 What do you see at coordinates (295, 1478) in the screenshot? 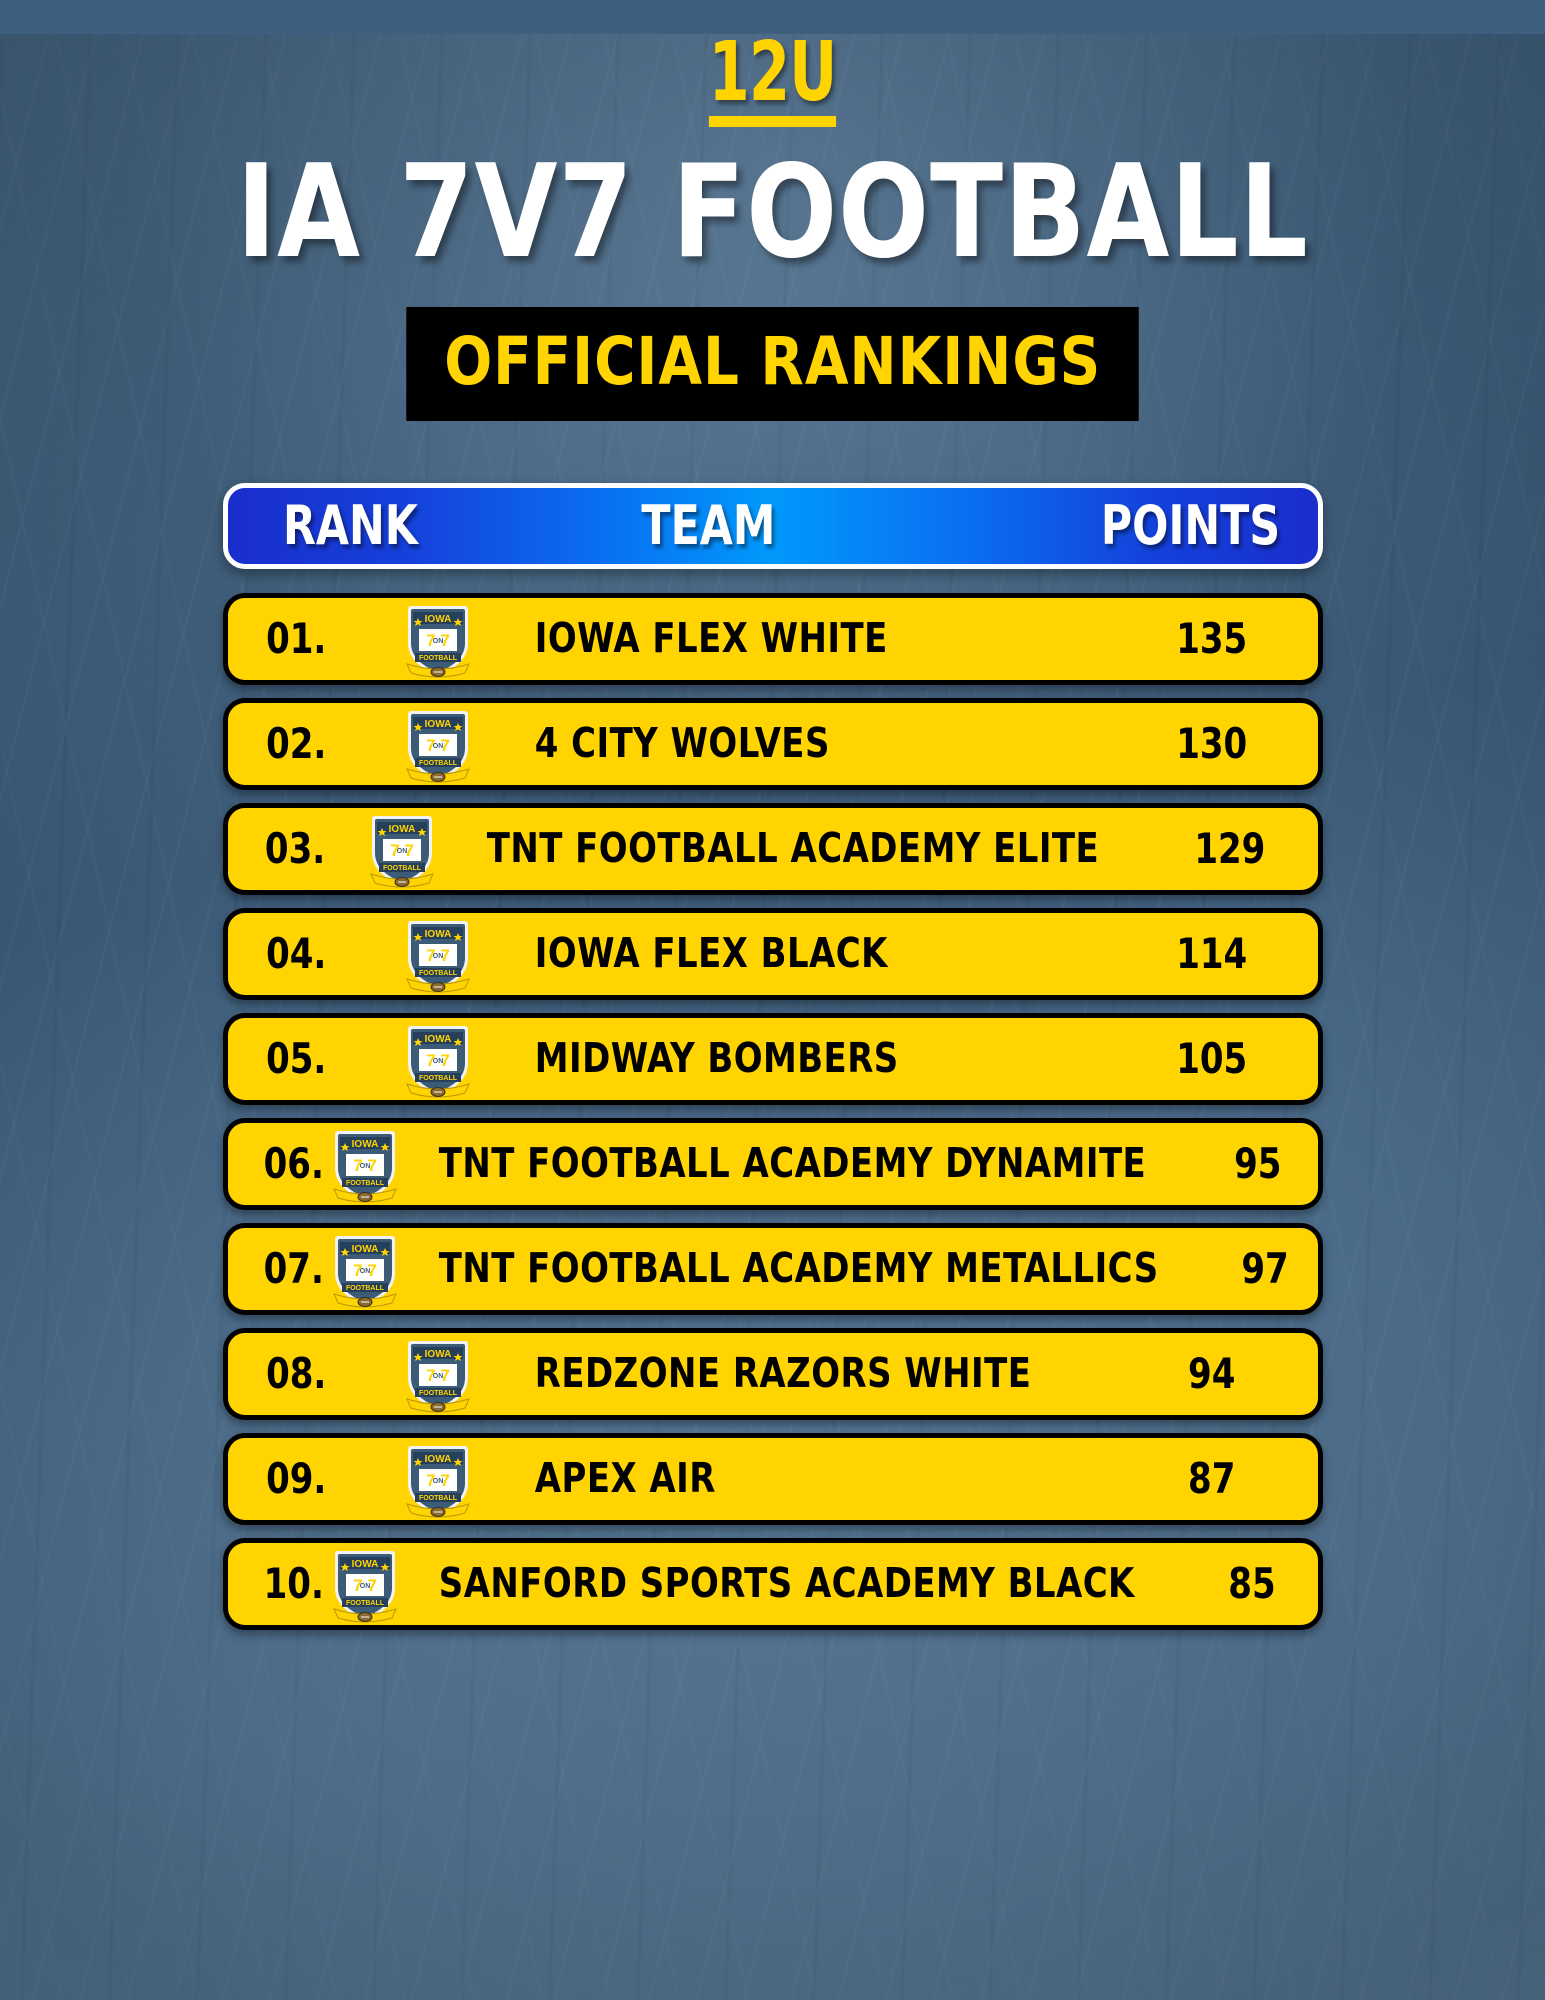
I see `rank-cell: 09.` at bounding box center [295, 1478].